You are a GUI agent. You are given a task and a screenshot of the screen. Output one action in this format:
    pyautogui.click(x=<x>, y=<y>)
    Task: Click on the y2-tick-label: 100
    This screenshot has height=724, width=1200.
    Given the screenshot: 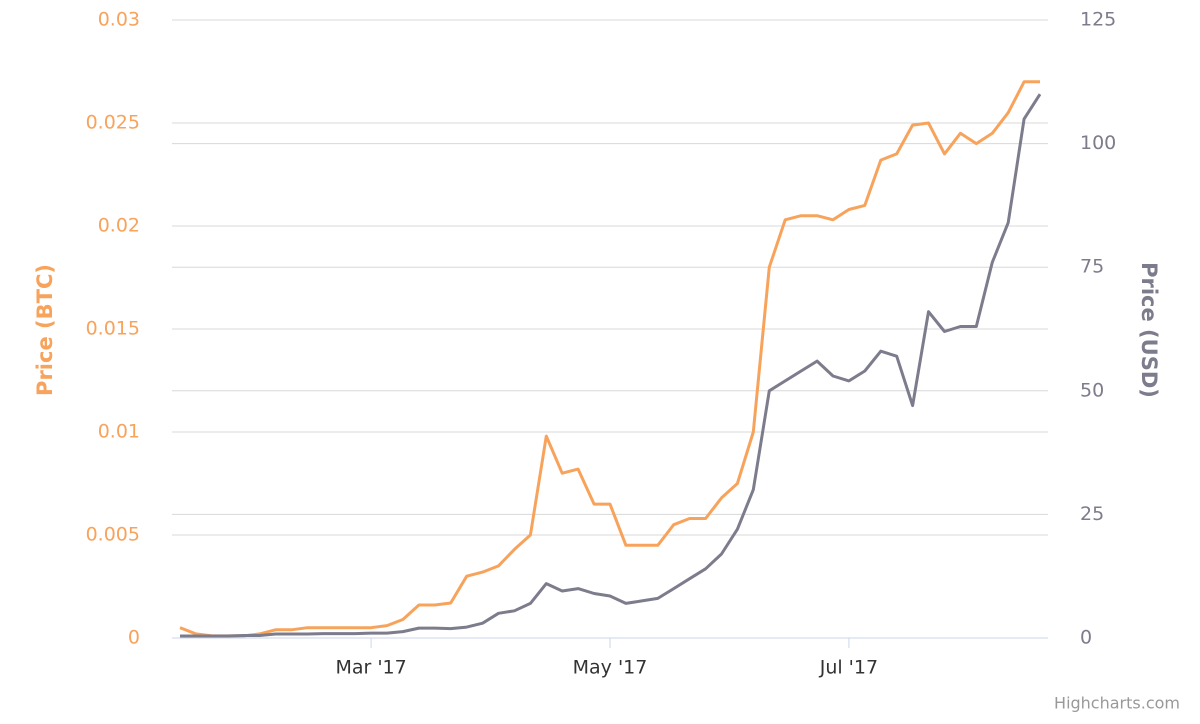 What is the action you would take?
    pyautogui.click(x=1098, y=143)
    